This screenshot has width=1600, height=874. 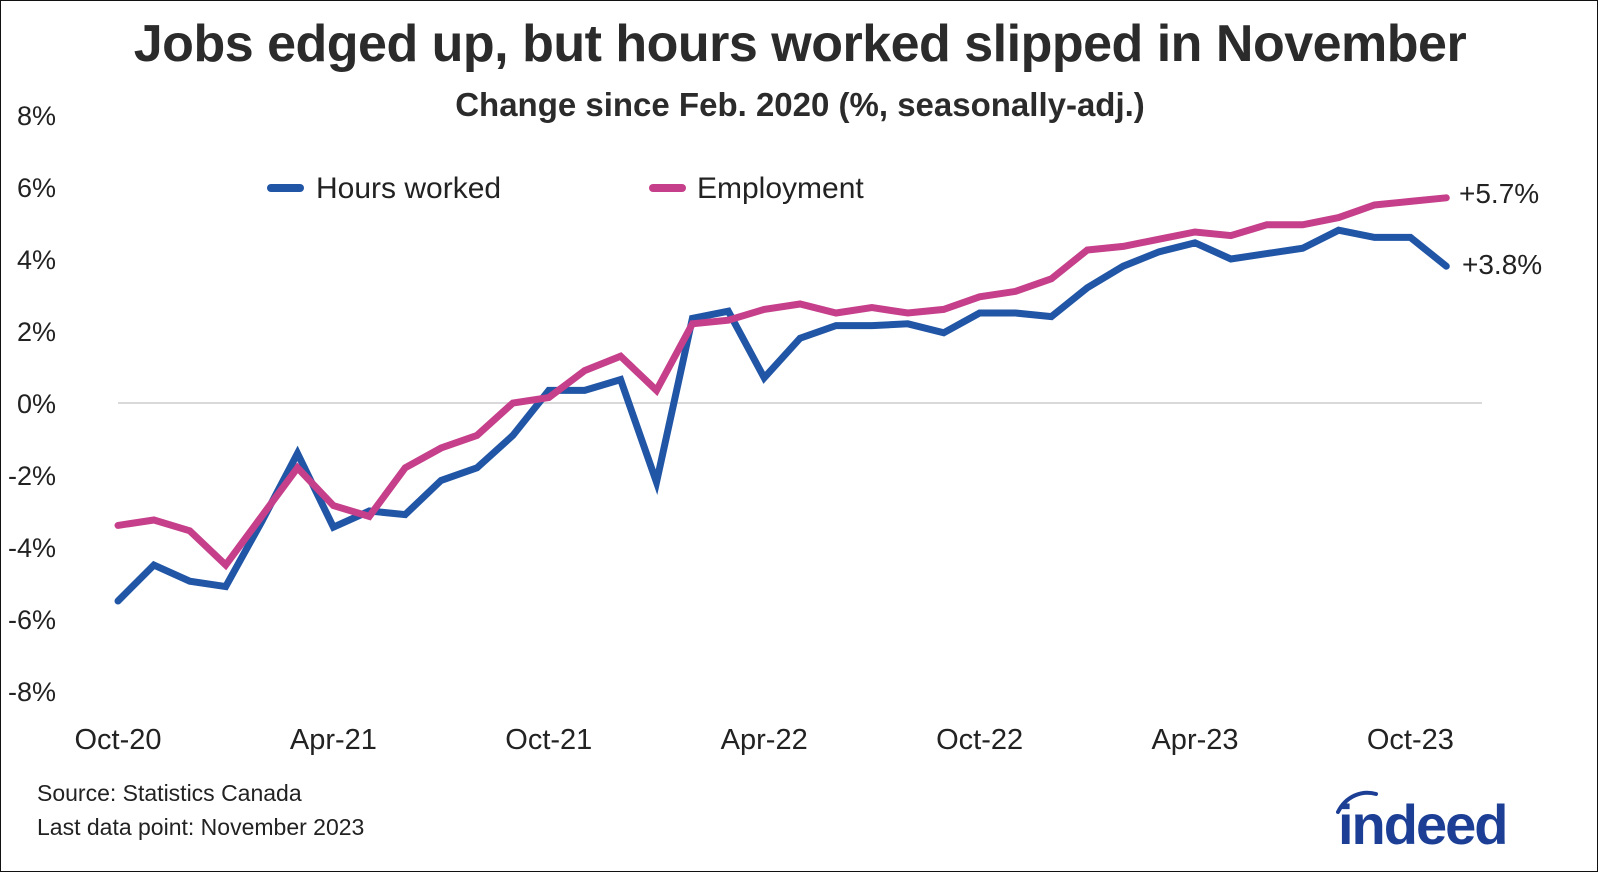 What do you see at coordinates (36, 404) in the screenshot?
I see `y-tick-label: 0%` at bounding box center [36, 404].